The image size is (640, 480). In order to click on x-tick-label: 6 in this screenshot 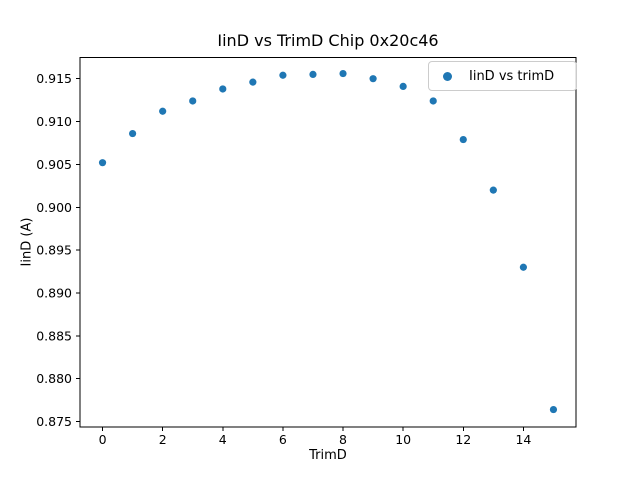, I will do `click(283, 439)`.